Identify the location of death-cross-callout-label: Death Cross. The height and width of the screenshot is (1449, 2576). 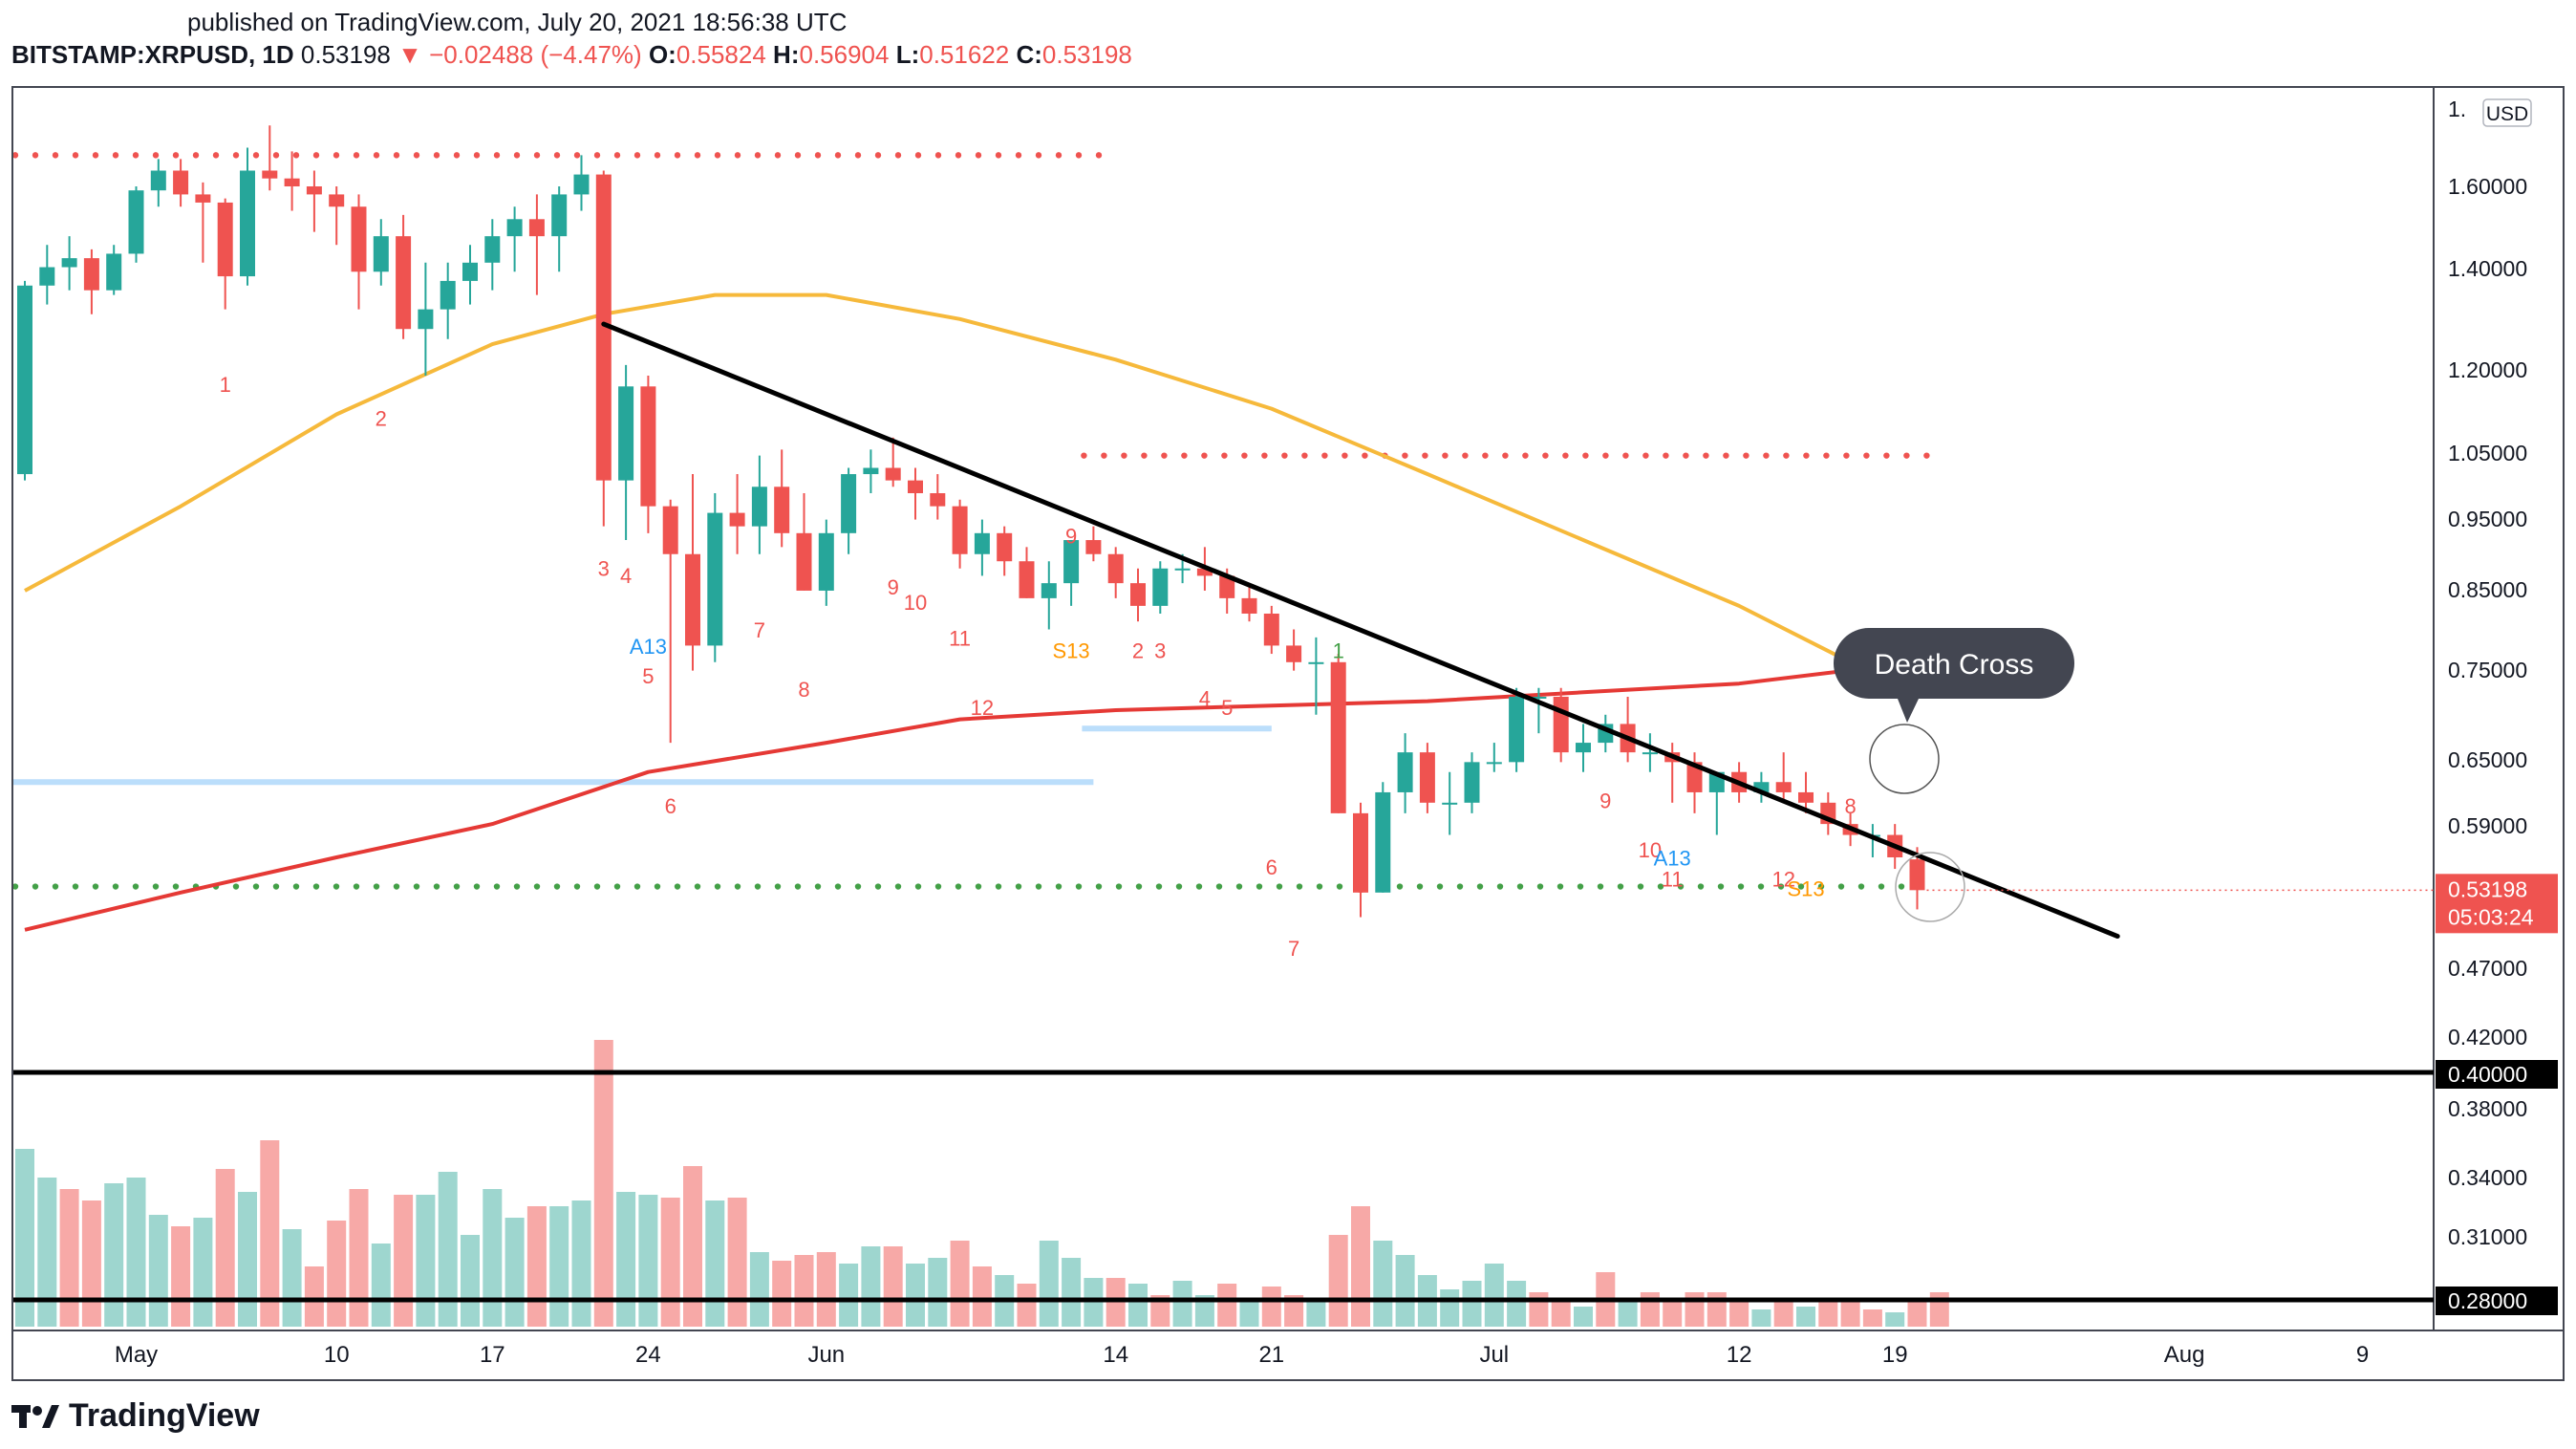
(1954, 665).